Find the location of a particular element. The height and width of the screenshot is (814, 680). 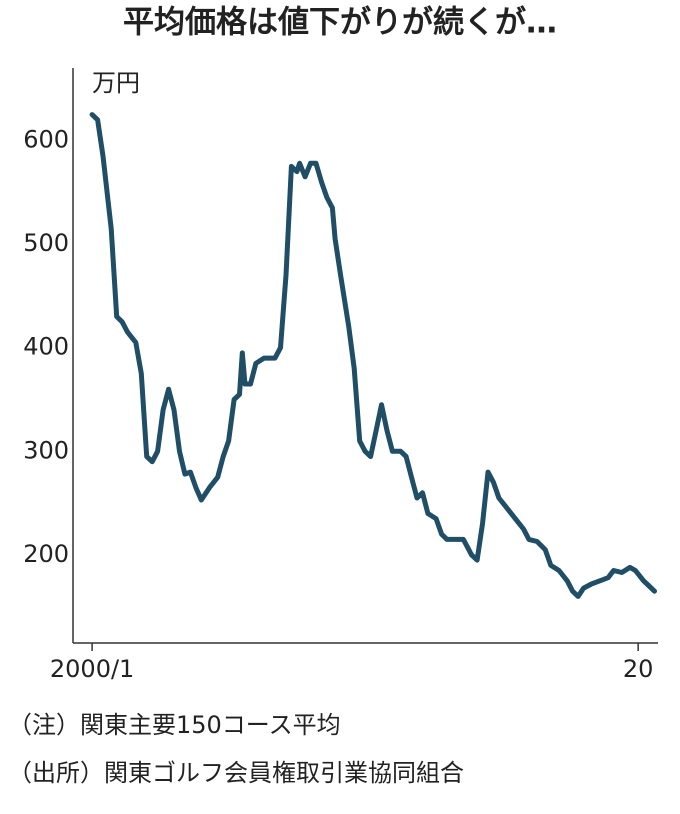

x-tick-label: 20 is located at coordinates (638, 669).